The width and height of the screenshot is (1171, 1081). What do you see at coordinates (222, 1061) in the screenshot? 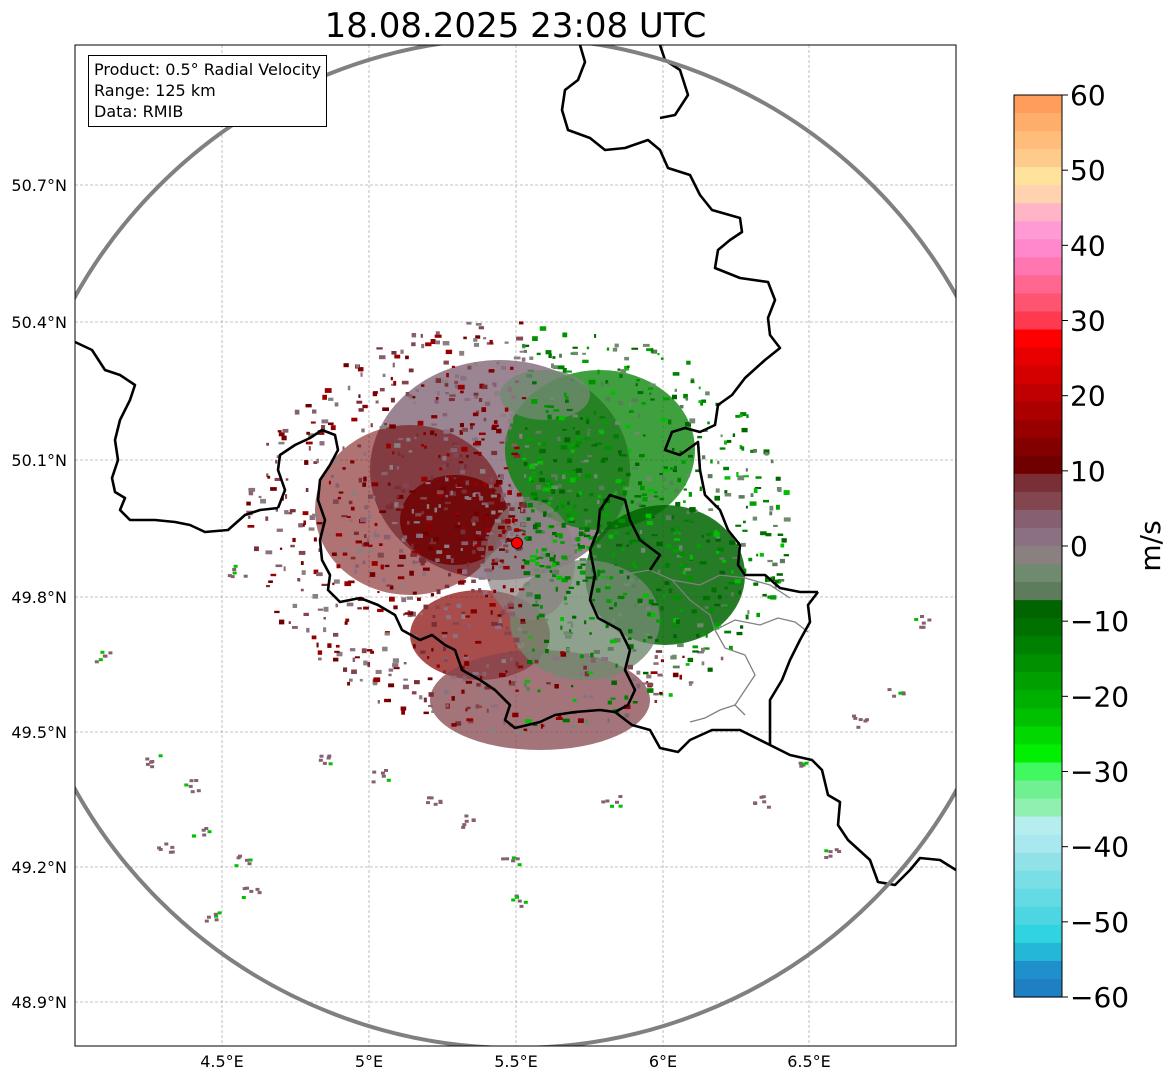
I see `lon-tick-label: 4.5°E` at bounding box center [222, 1061].